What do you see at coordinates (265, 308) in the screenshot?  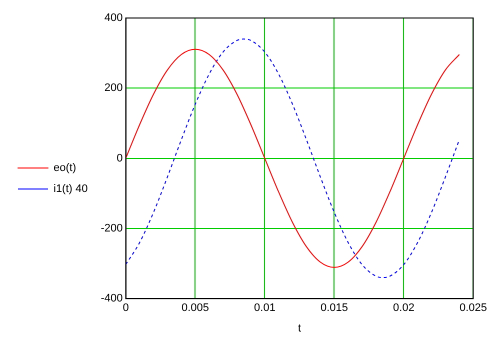 I see `x-tick-label: 0.01` at bounding box center [265, 308].